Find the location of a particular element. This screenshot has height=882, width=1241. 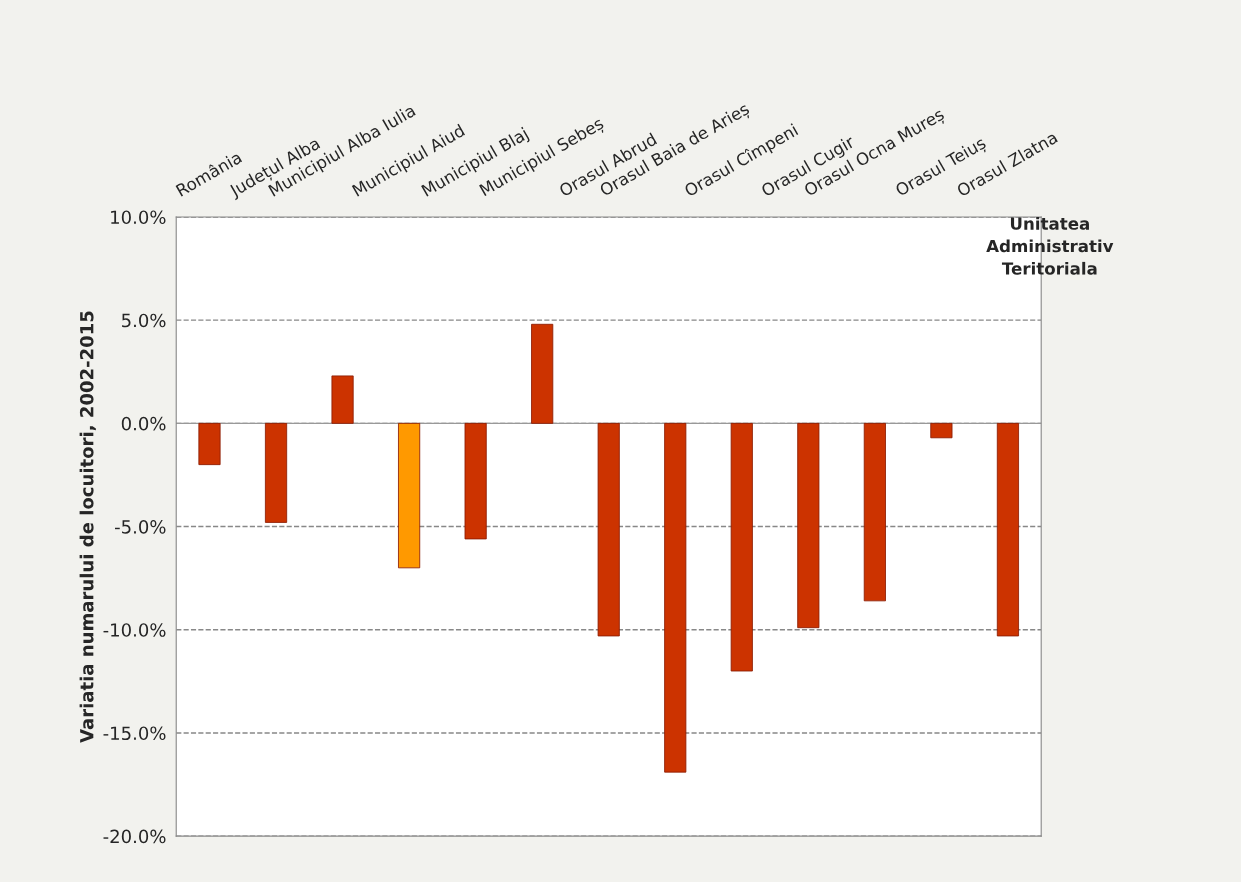

y-tick-label: -15.0% is located at coordinates (134, 733).